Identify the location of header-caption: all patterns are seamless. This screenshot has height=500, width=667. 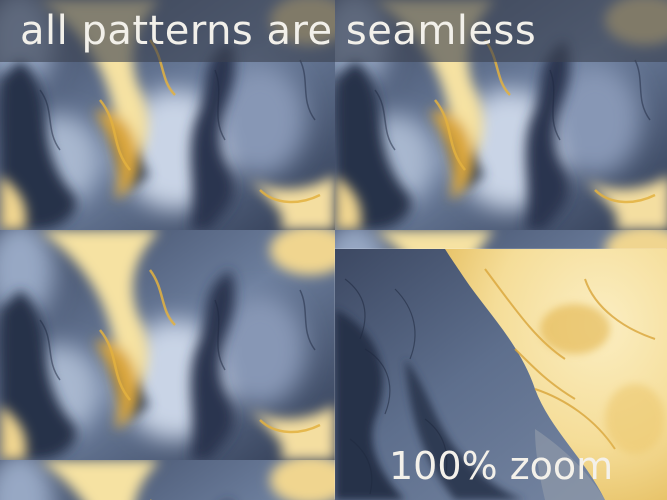
(278, 31).